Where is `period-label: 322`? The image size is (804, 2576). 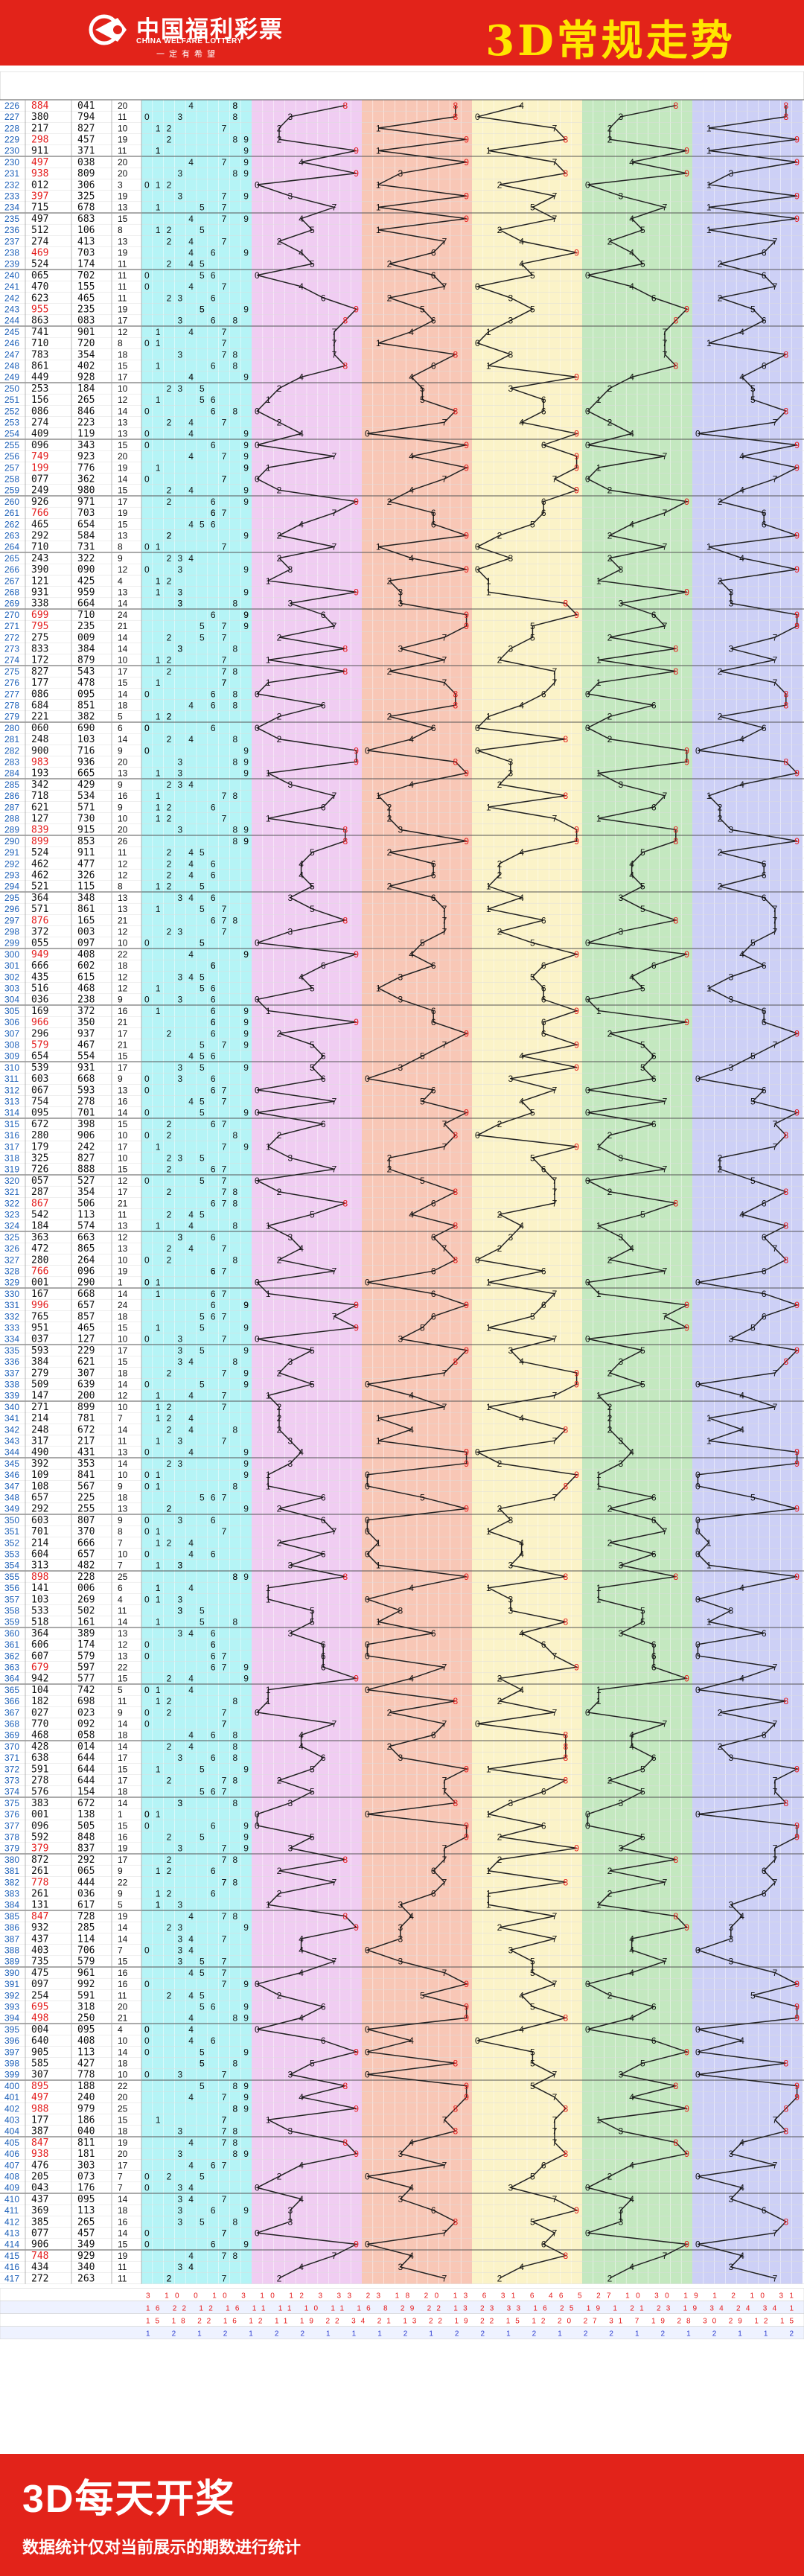 period-label: 322 is located at coordinates (12, 1203).